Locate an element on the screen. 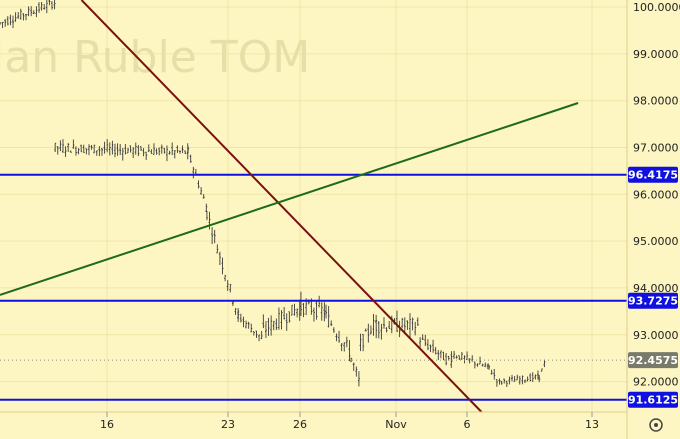 The image size is (680, 439). gear-icon is located at coordinates (656, 425).